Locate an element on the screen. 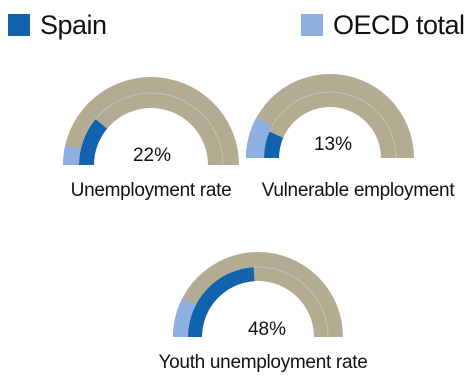  legend-item-oecd: OECD total is located at coordinates (383, 25).